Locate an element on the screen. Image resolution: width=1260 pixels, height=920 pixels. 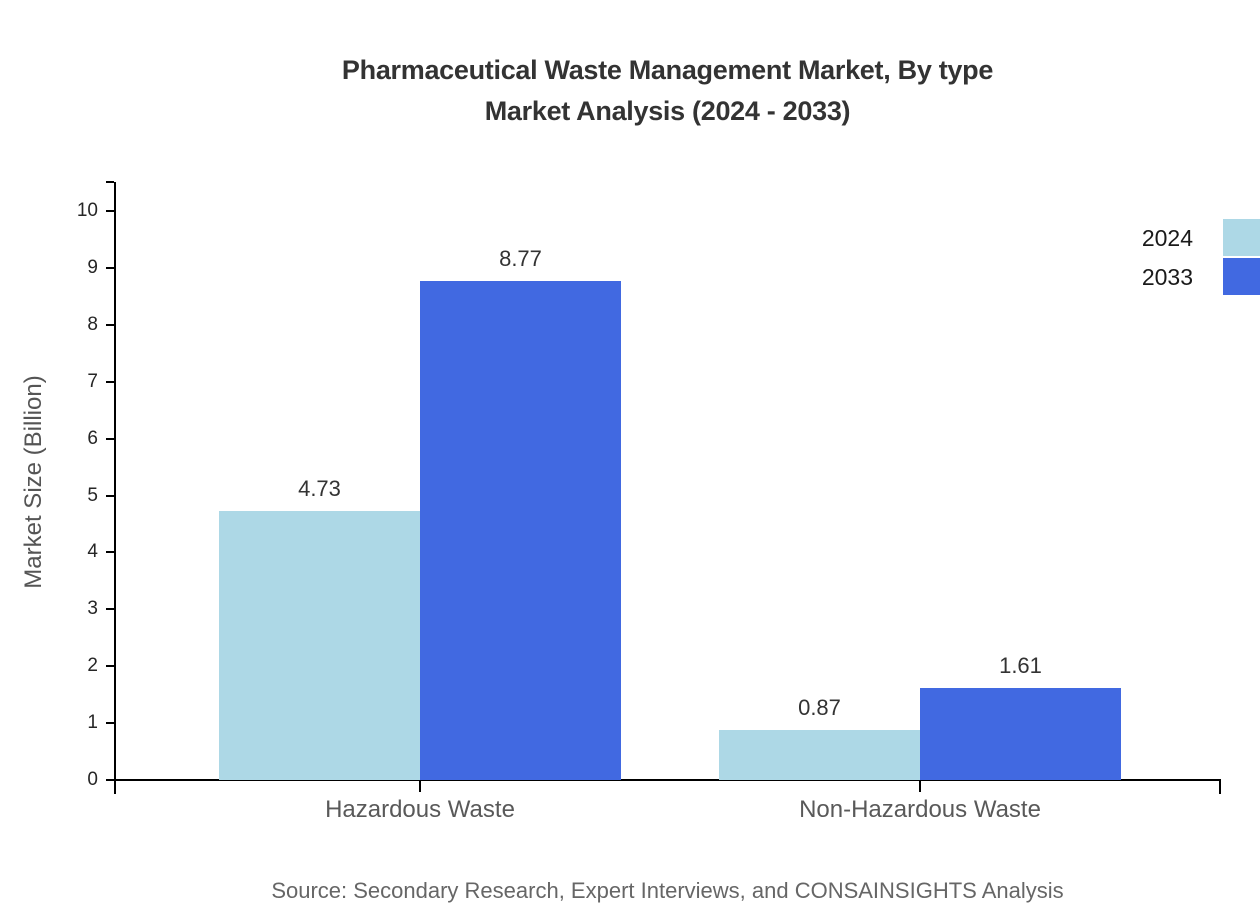
legend-label-2024: 2024 is located at coordinates (1167, 238).